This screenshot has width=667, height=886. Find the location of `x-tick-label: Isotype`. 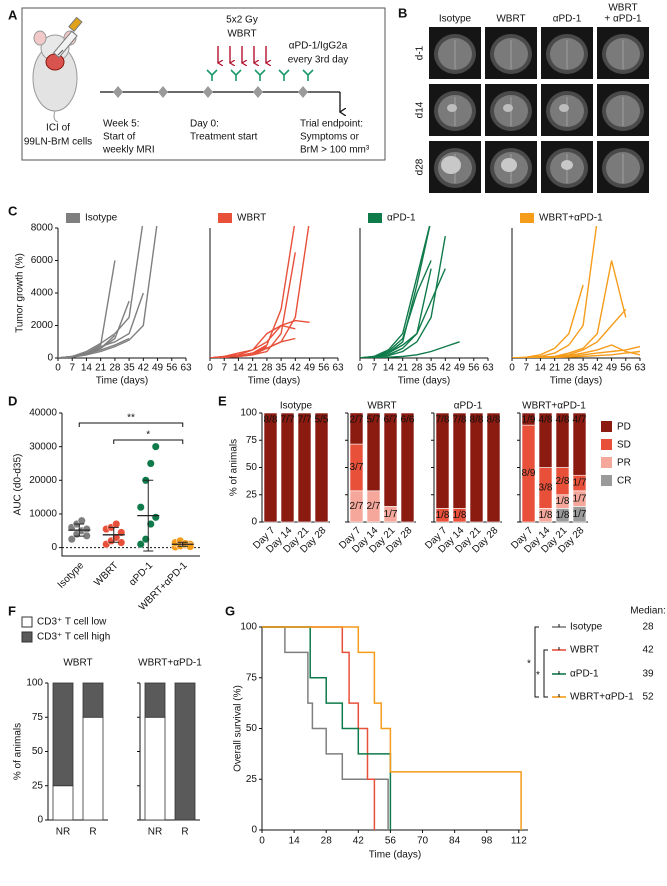

x-tick-label: Isotype is located at coordinates (71, 575).